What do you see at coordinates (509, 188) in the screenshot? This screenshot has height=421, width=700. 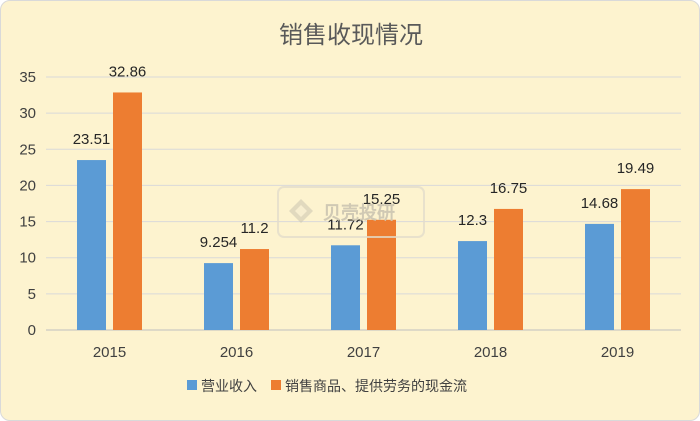 I see `data-label-cashflow-2018: 16.75` at bounding box center [509, 188].